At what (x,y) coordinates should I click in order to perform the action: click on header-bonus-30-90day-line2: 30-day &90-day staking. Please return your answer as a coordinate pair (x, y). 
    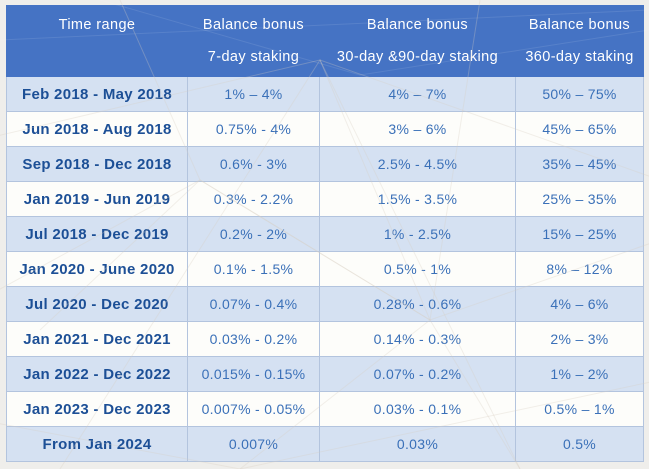
    Looking at the image, I should click on (417, 57).